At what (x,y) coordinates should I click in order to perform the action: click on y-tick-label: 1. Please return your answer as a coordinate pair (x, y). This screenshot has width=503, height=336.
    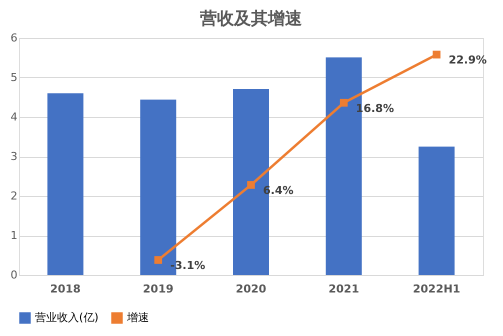
    Looking at the image, I should click on (14, 235).